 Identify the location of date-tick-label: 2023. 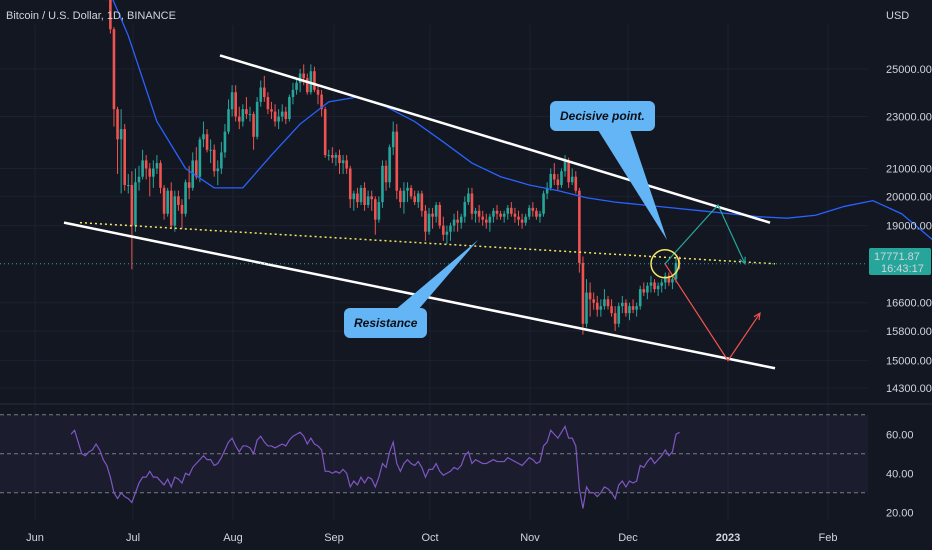
(728, 538).